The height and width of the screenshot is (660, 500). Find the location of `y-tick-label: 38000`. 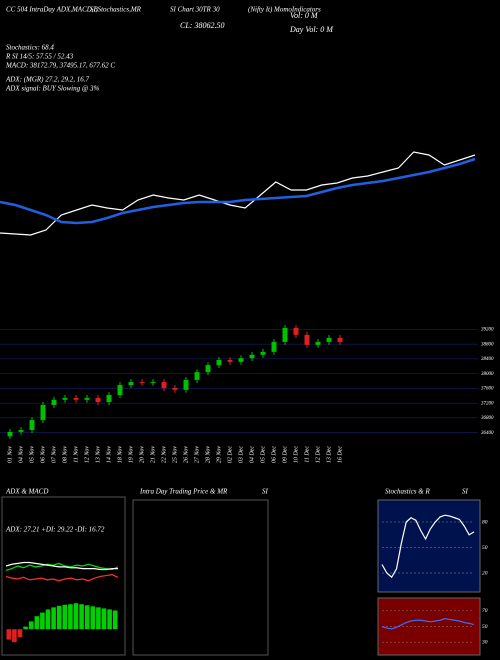

y-tick-label: 38000 is located at coordinates (487, 374).